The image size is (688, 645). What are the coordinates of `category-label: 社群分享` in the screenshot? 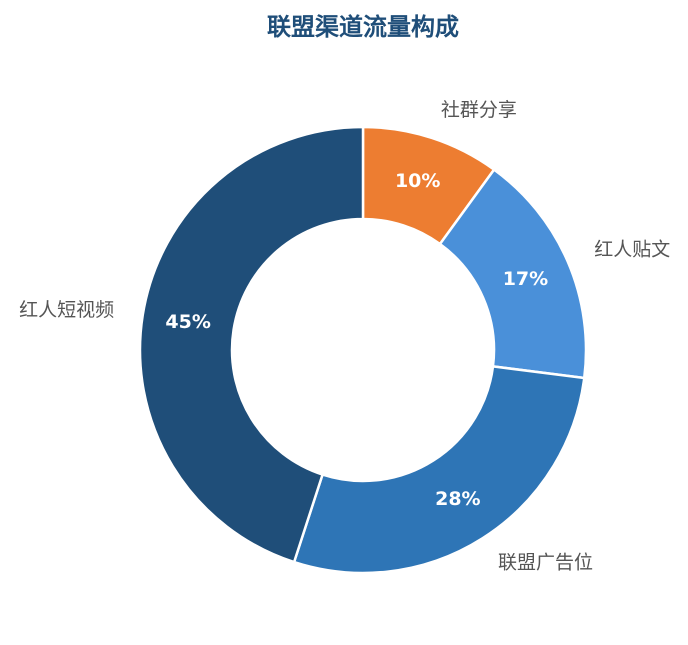 It's located at (479, 110).